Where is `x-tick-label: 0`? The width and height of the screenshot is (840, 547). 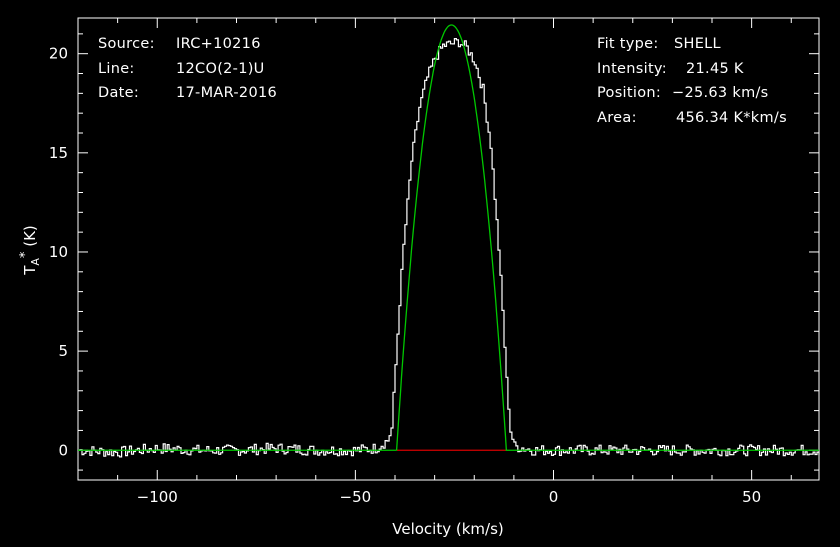 x-tick-label: 0 is located at coordinates (554, 497).